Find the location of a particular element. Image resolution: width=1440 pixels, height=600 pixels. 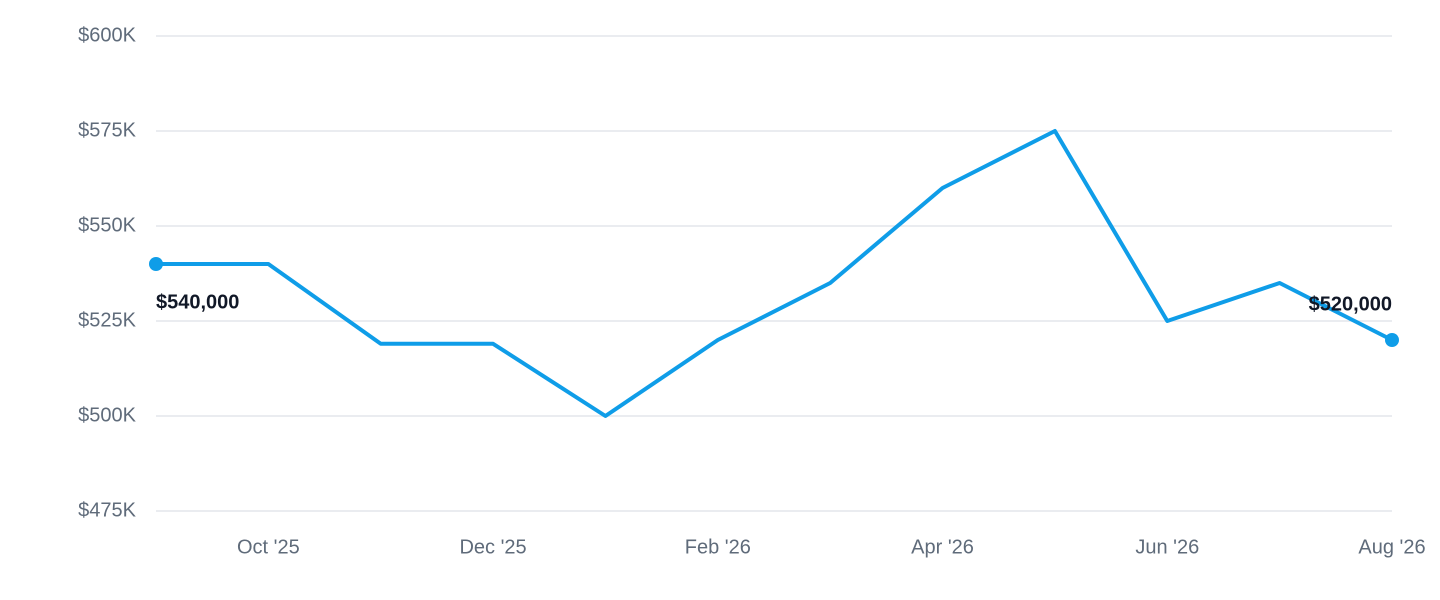

y-tick-label: $525K is located at coordinates (107, 320).